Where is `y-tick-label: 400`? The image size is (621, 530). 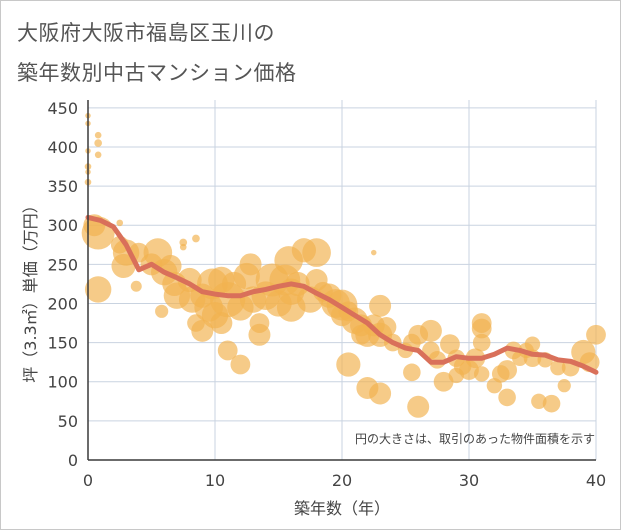 y-tick-label: 400 is located at coordinates (62, 147).